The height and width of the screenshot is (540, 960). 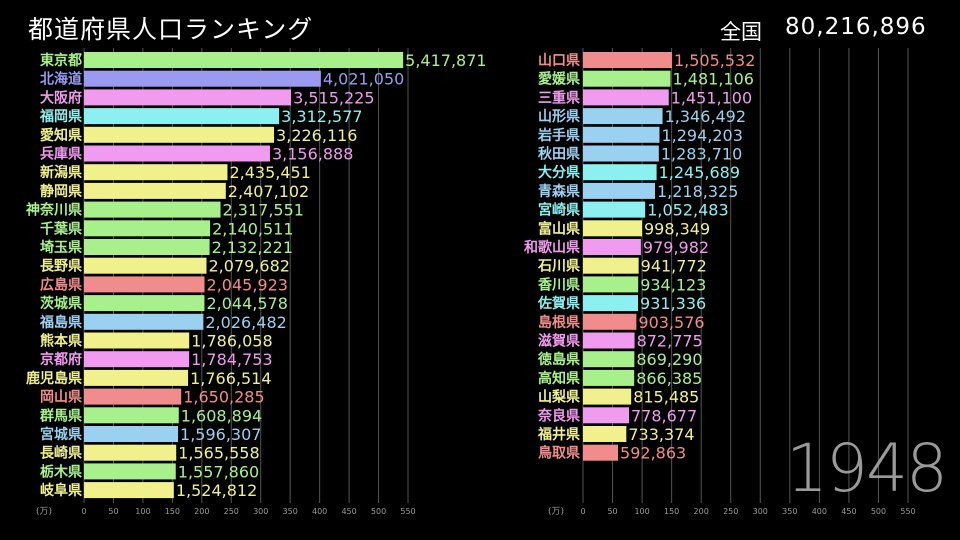 What do you see at coordinates (559, 191) in the screenshot?
I see `right-category-label: 青森県` at bounding box center [559, 191].